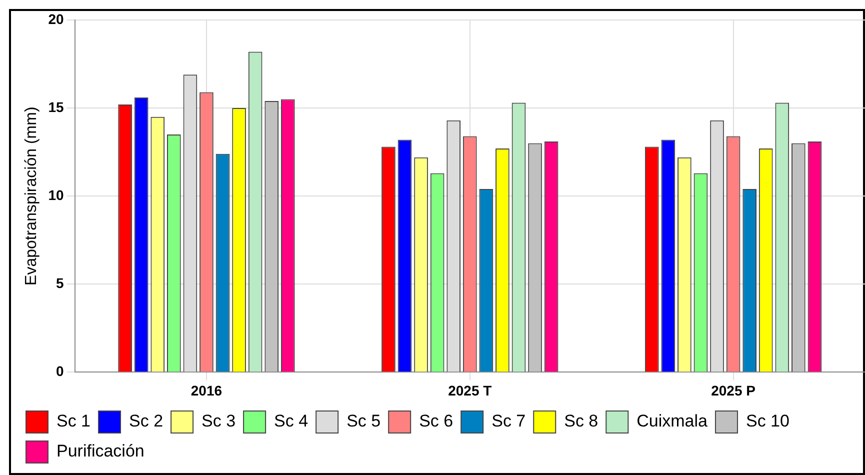 This screenshot has height=475, width=865. I want to click on y-tick-label: 0, so click(60, 371).